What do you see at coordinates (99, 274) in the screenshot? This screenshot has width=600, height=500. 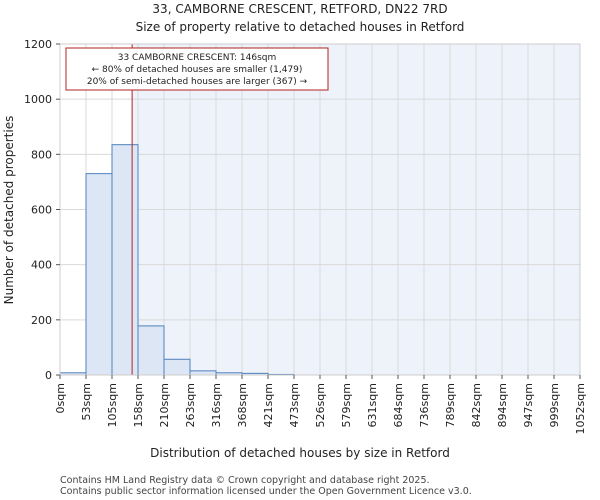 I see `bar-53sqm` at bounding box center [99, 274].